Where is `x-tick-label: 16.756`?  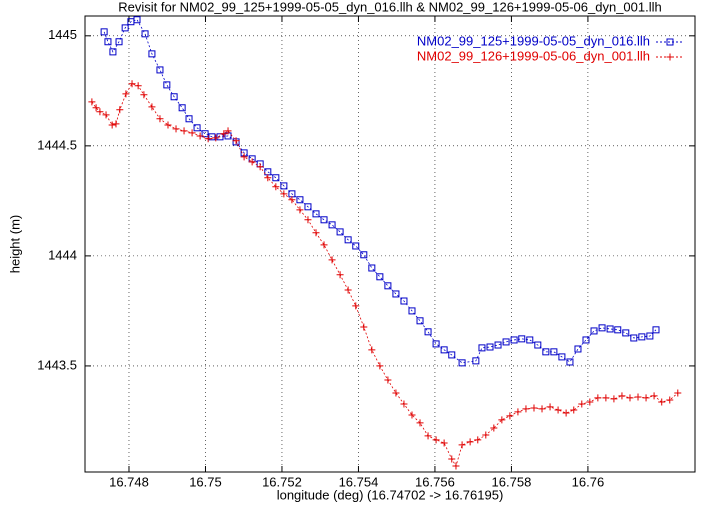
x-tick-label: 16.756 is located at coordinates (435, 481).